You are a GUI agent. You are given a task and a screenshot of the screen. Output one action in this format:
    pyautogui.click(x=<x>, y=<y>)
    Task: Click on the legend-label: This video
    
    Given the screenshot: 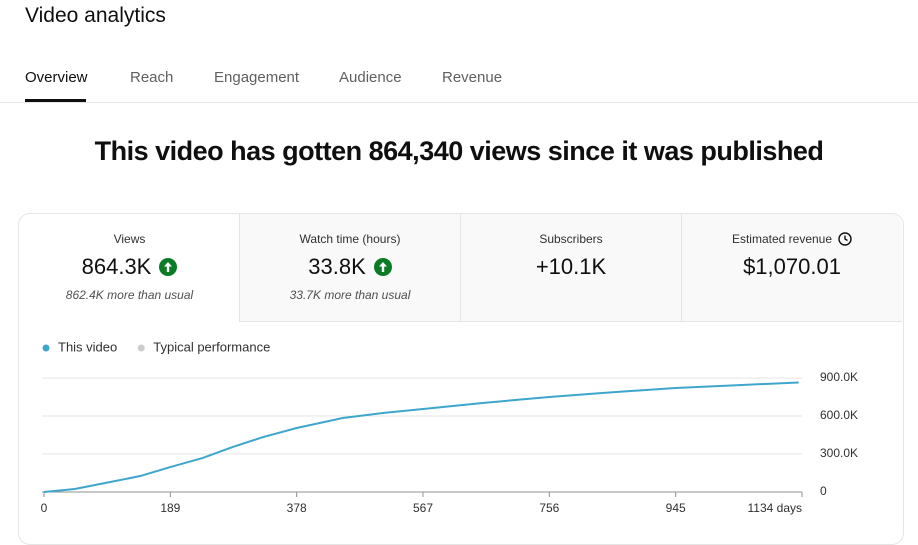 What is the action you would take?
    pyautogui.click(x=87, y=346)
    